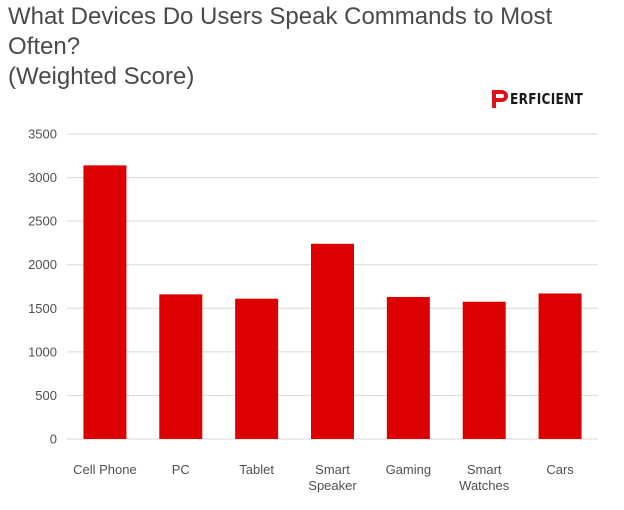 The height and width of the screenshot is (510, 624). I want to click on x-tick-label: Smart Watches, so click(484, 477).